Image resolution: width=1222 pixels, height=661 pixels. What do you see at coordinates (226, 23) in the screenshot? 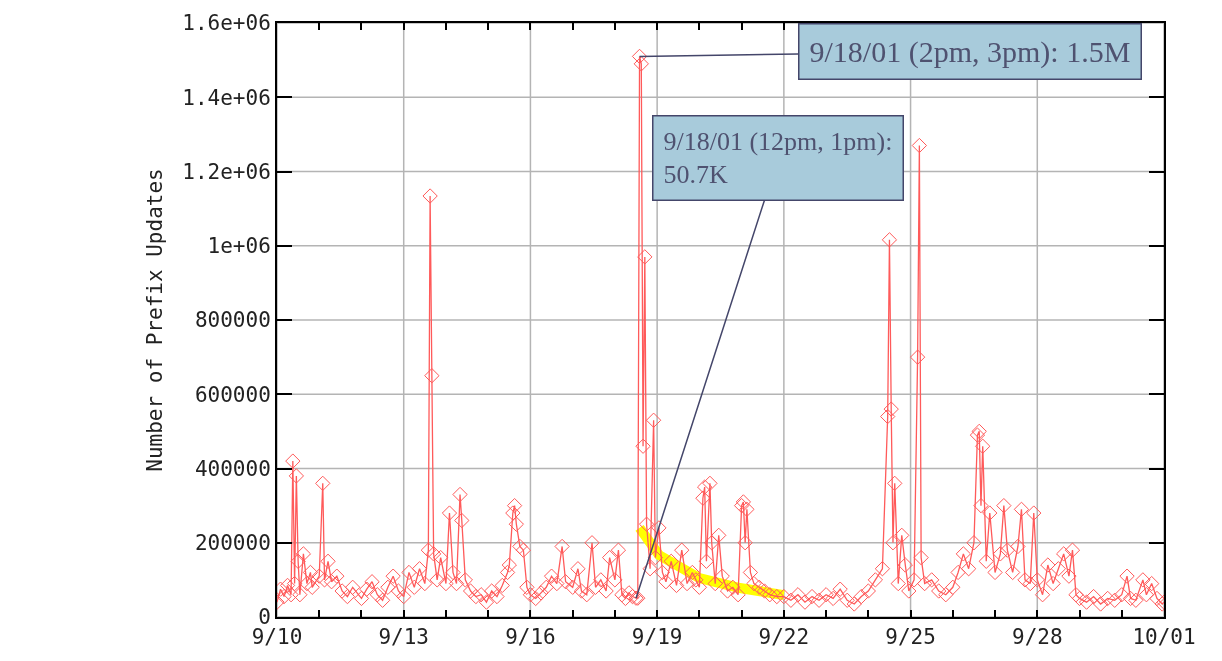
I see `y-tick-label: 1.6e+06` at bounding box center [226, 23].